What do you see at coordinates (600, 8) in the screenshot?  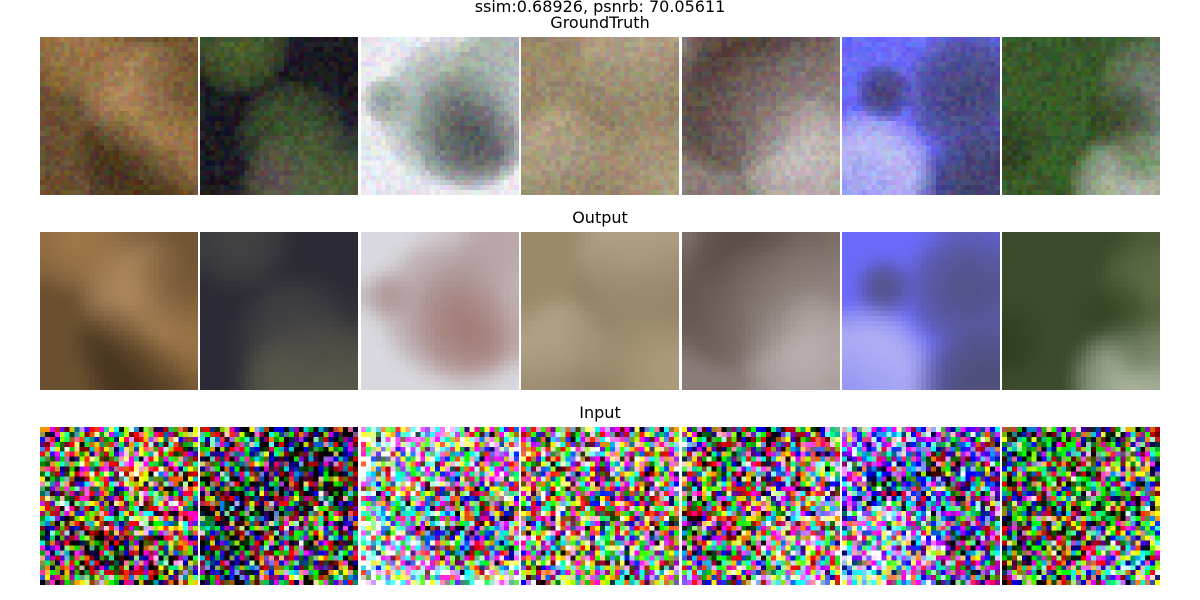 I see `figure-suptitle: ssim:0.68926, psnrb: 70.05611` at bounding box center [600, 8].